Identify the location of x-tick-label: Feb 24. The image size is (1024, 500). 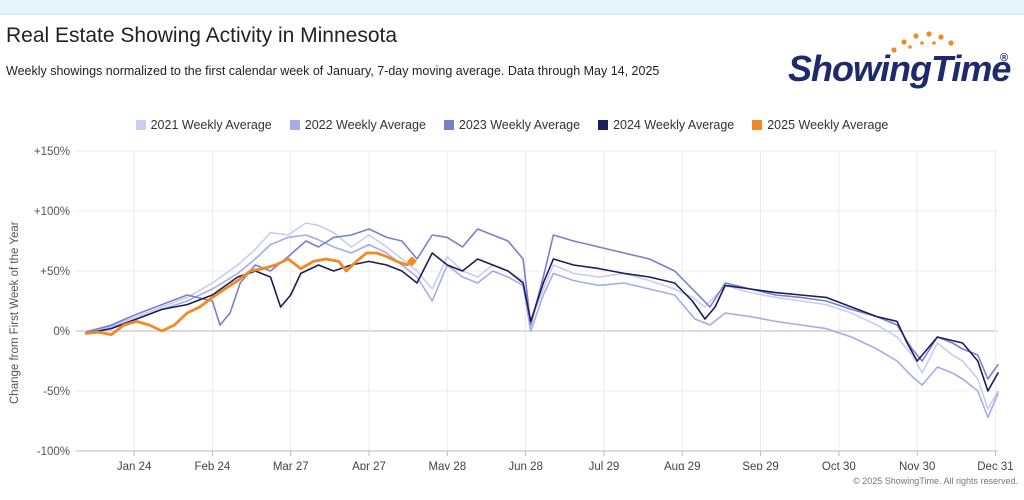
(212, 465).